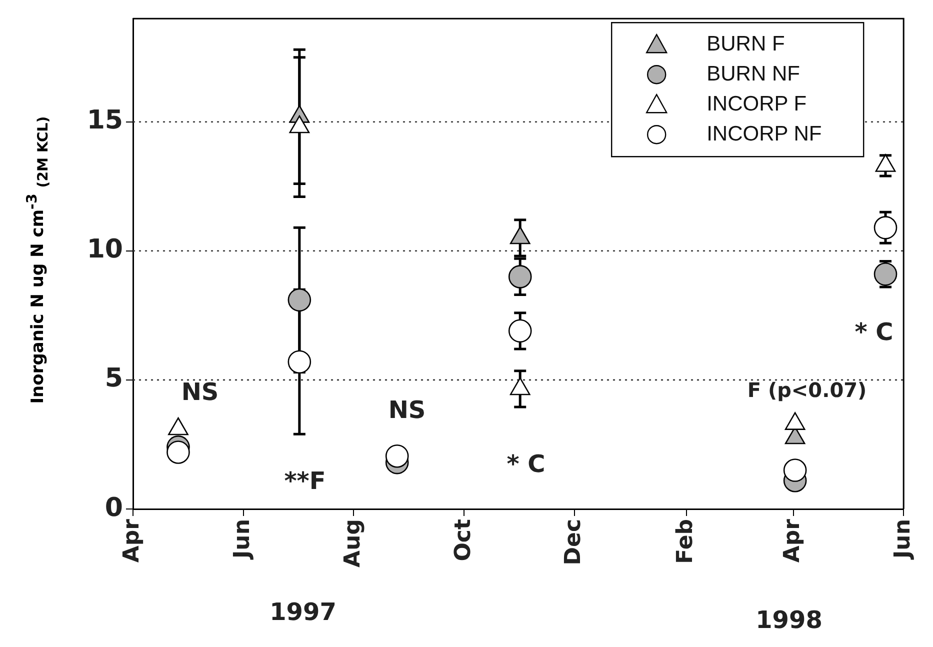 The height and width of the screenshot is (647, 933). What do you see at coordinates (792, 540) in the screenshot?
I see `x-tick-label: Apr` at bounding box center [792, 540].